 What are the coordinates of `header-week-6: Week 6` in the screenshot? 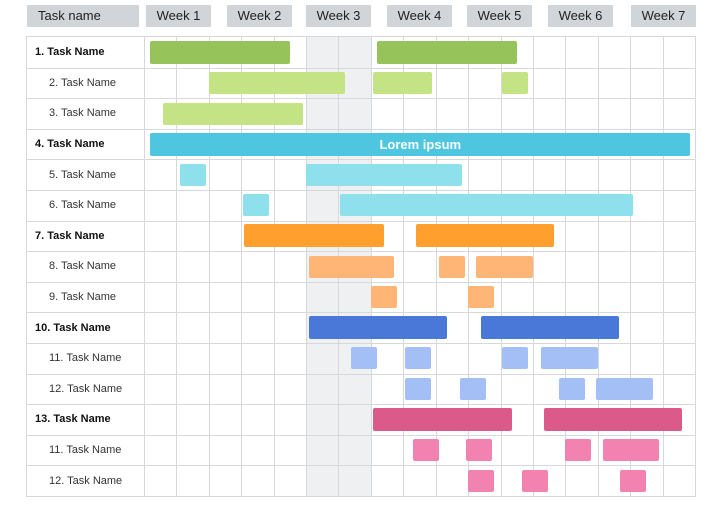 It's located at (580, 16).